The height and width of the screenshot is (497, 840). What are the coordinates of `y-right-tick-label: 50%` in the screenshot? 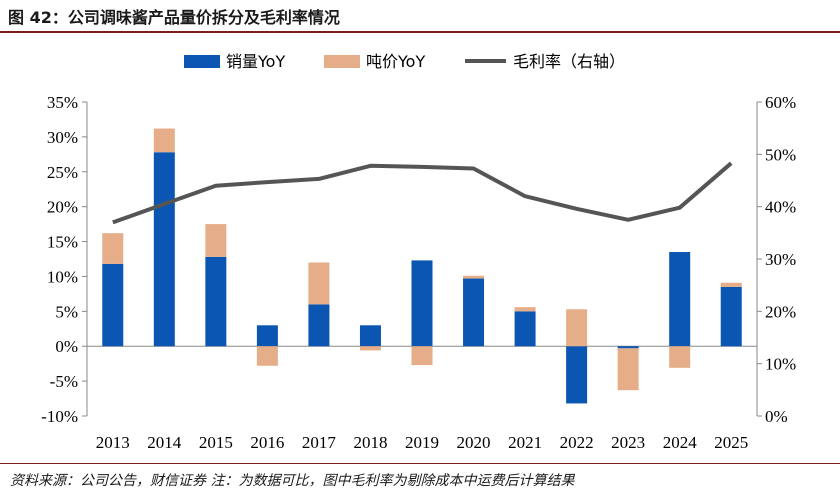 It's located at (780, 154).